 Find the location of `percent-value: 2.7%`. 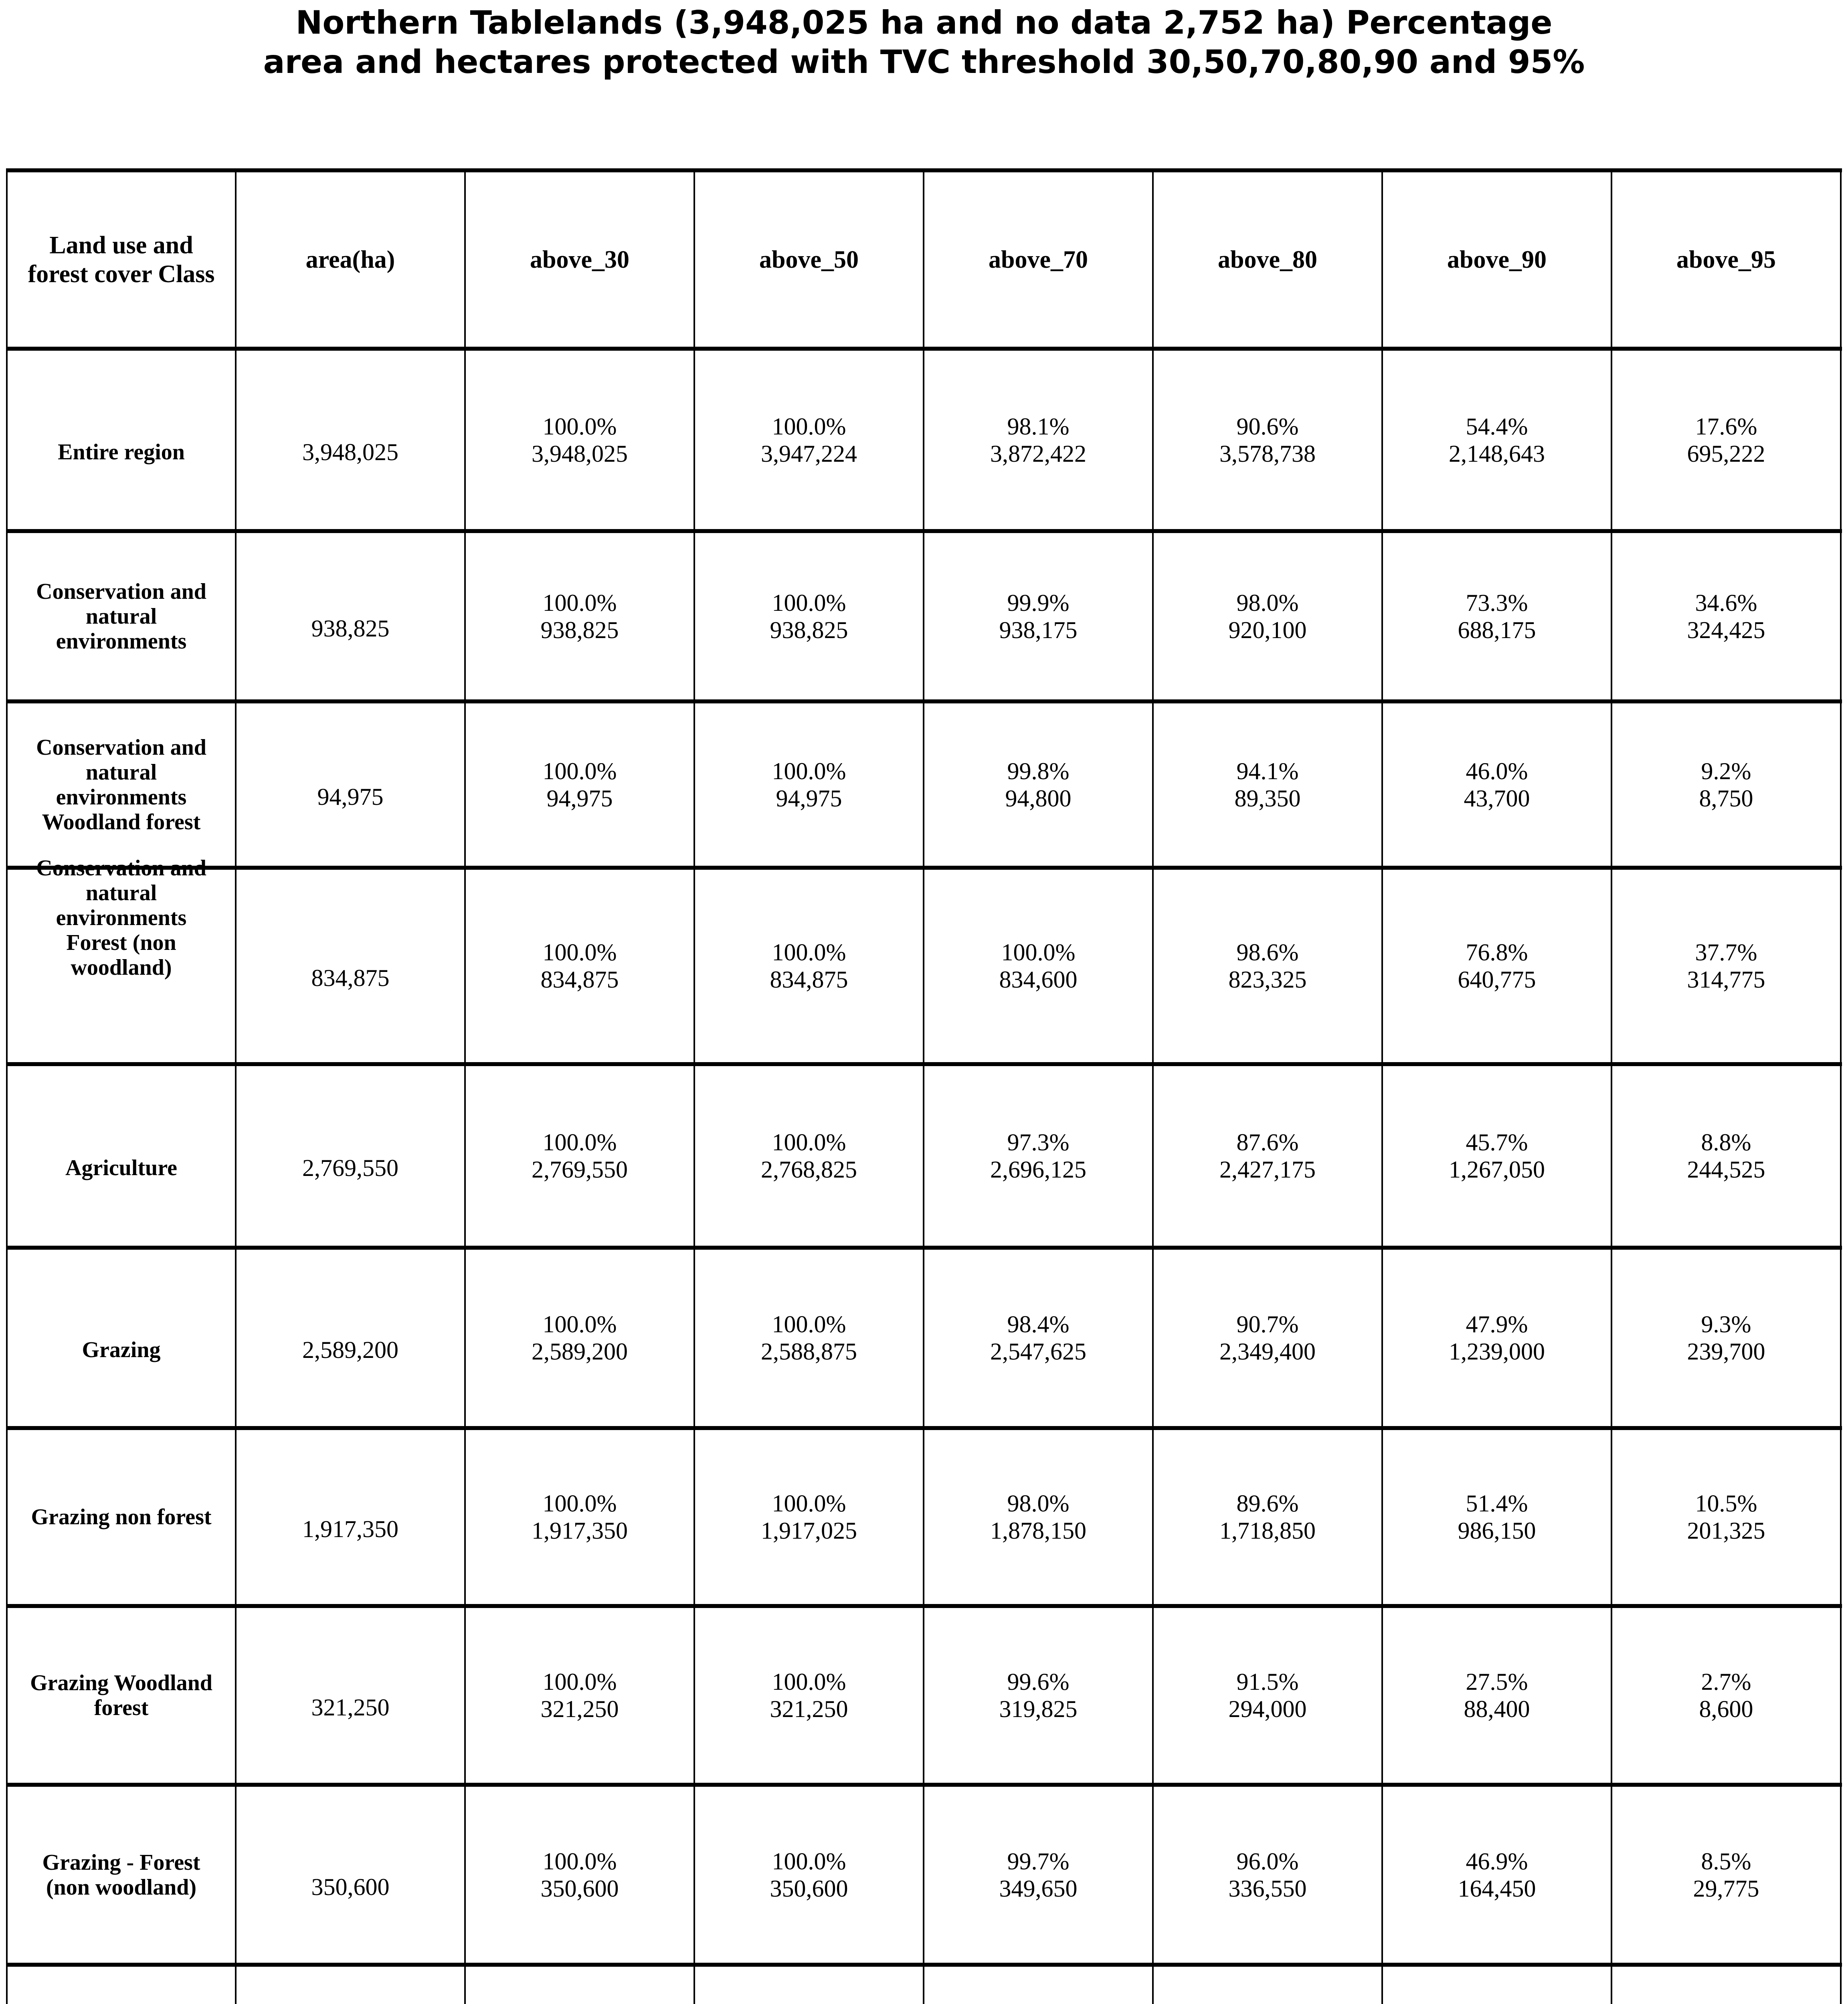

percent-value: 2.7% is located at coordinates (1726, 1682).